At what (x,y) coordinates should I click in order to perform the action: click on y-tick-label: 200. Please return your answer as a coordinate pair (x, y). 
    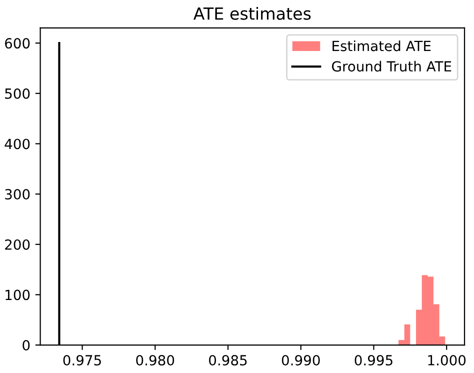
    Looking at the image, I should click on (17, 244).